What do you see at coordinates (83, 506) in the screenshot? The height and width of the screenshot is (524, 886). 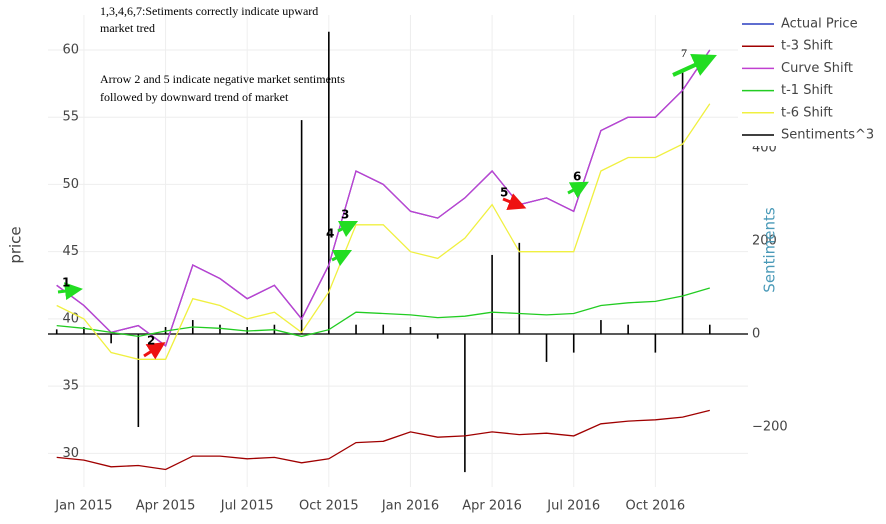 I see `x-tick-label: Jan 2015` at bounding box center [83, 506].